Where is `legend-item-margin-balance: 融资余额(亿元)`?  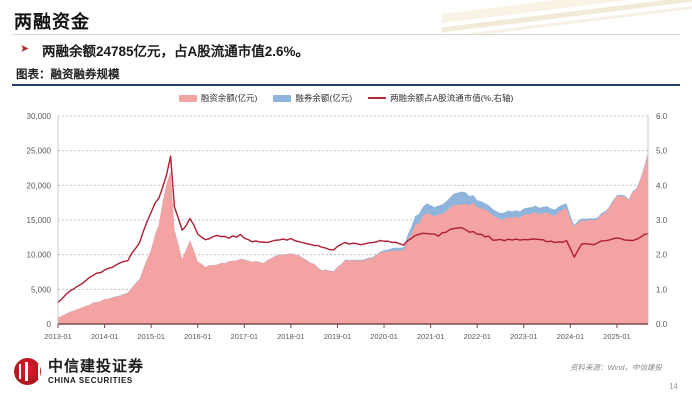 legend-item-margin-balance: 融资余额(亿元) is located at coordinates (218, 98).